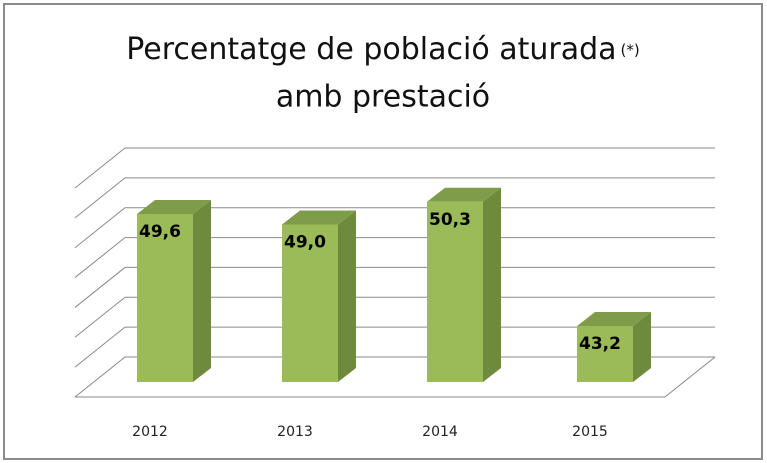 This screenshot has height=463, width=767. I want to click on chart-title: Percentatge de població aturada (*), so click(383, 49).